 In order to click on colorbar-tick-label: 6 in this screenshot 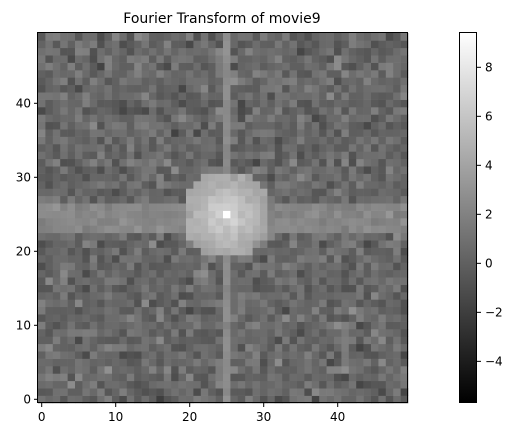, I will do `click(489, 116)`.